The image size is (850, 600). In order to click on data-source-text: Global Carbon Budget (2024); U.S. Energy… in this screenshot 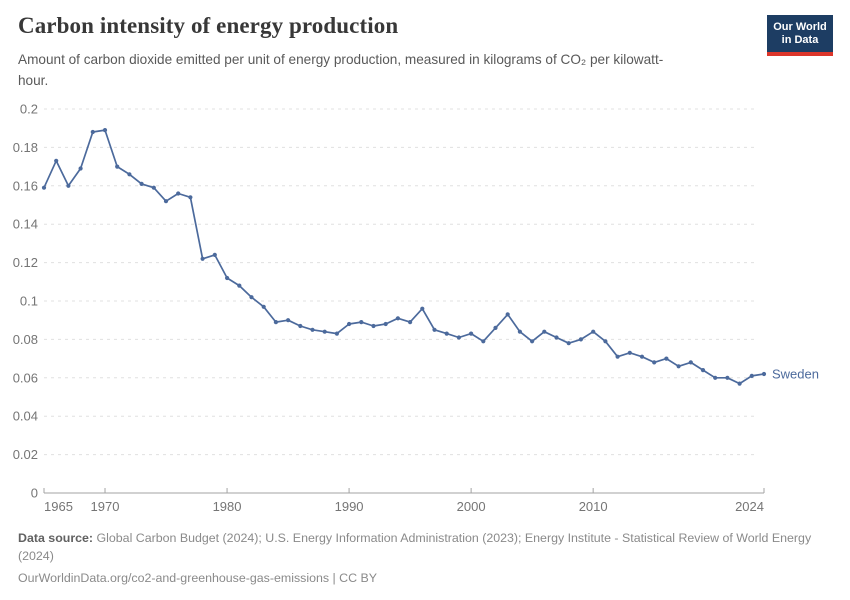, I will do `click(415, 547)`.